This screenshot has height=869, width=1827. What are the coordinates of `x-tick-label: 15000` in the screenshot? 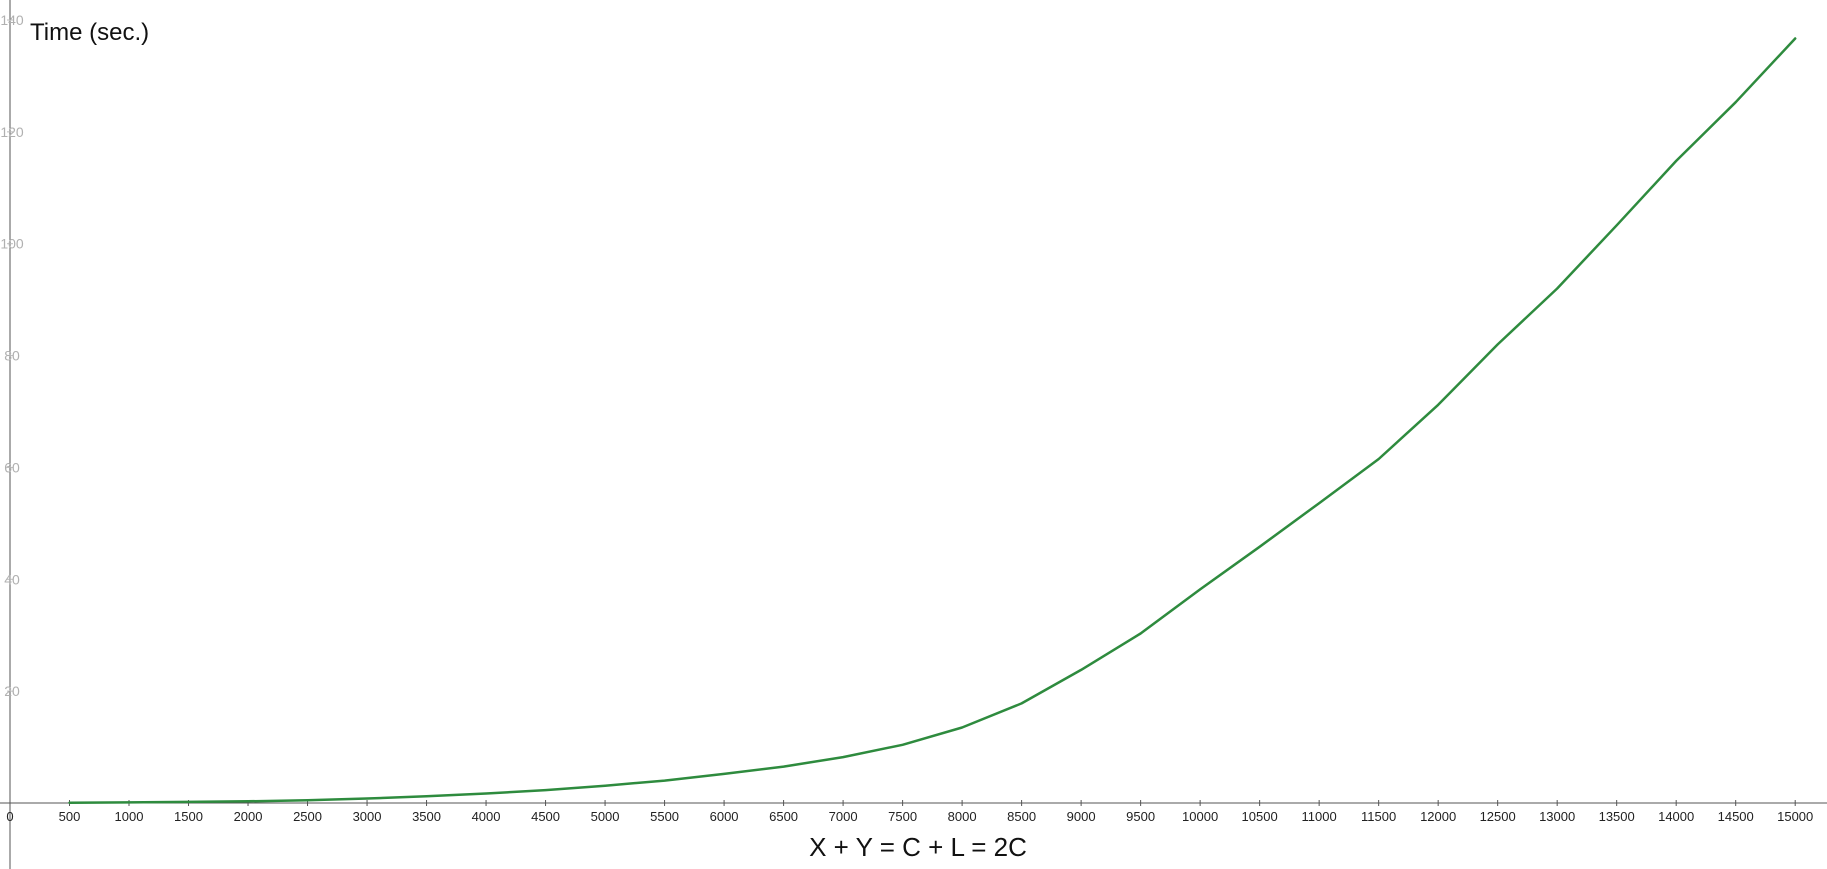 It's located at (1795, 816).